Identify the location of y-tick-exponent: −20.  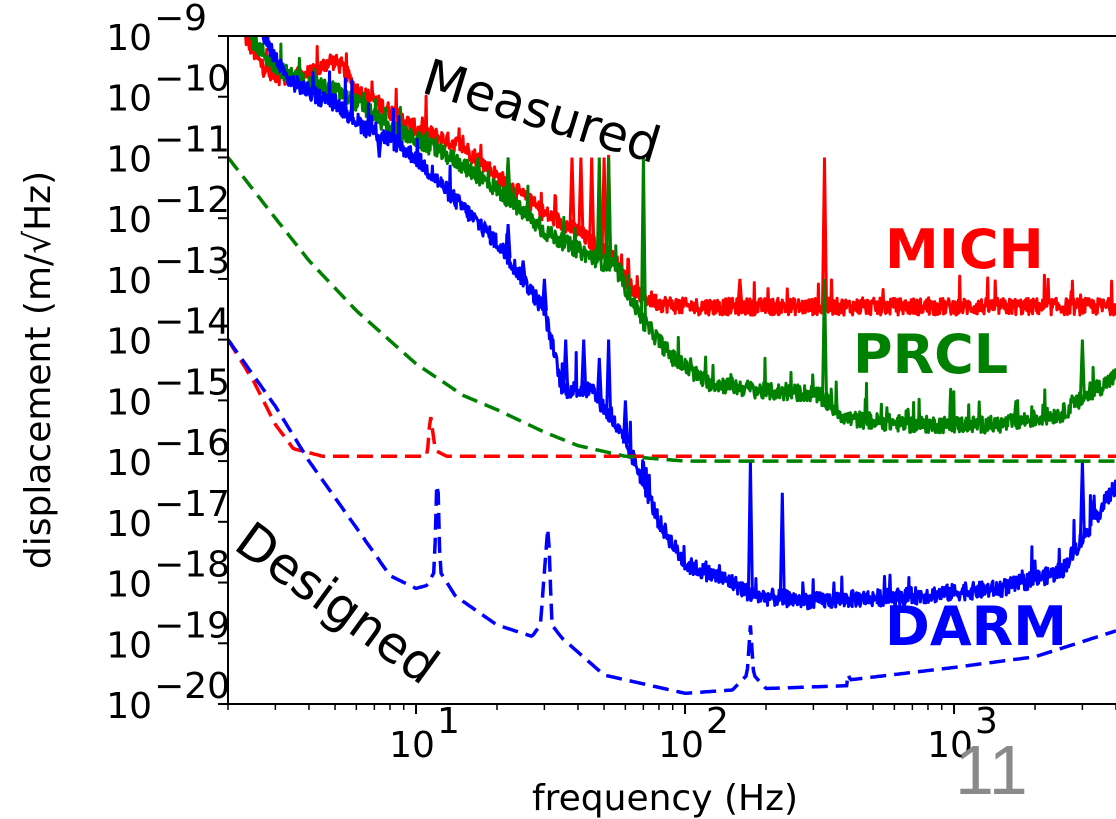
(192, 686).